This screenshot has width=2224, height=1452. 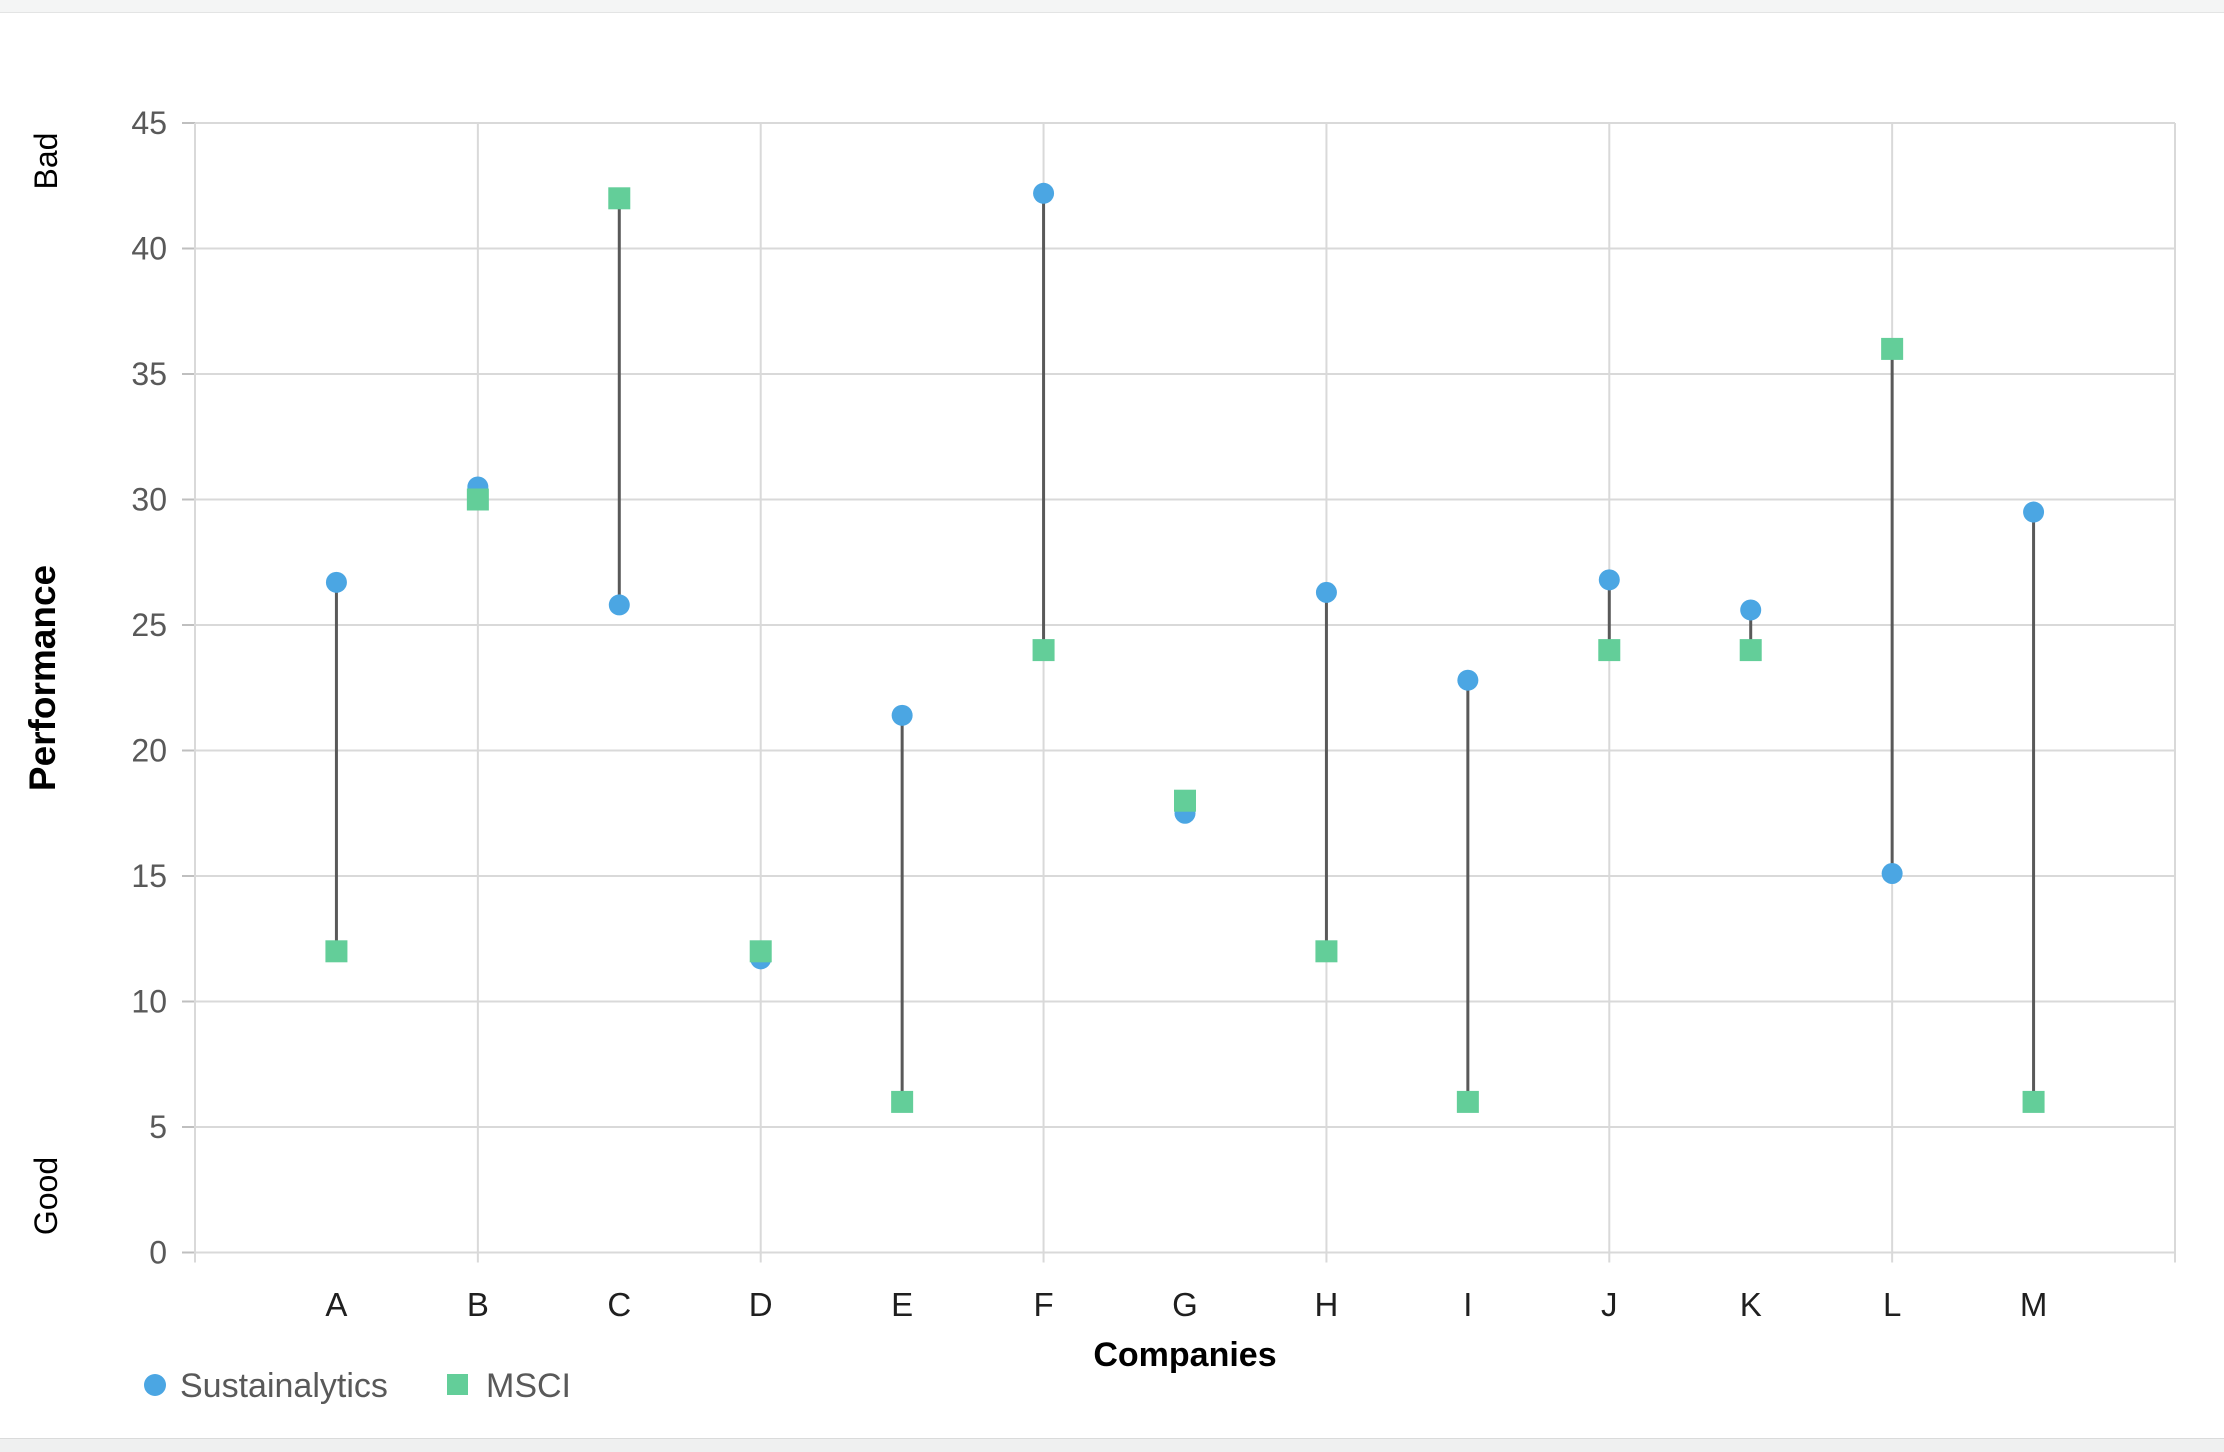 What do you see at coordinates (1326, 951) in the screenshot?
I see `marker-msci-H` at bounding box center [1326, 951].